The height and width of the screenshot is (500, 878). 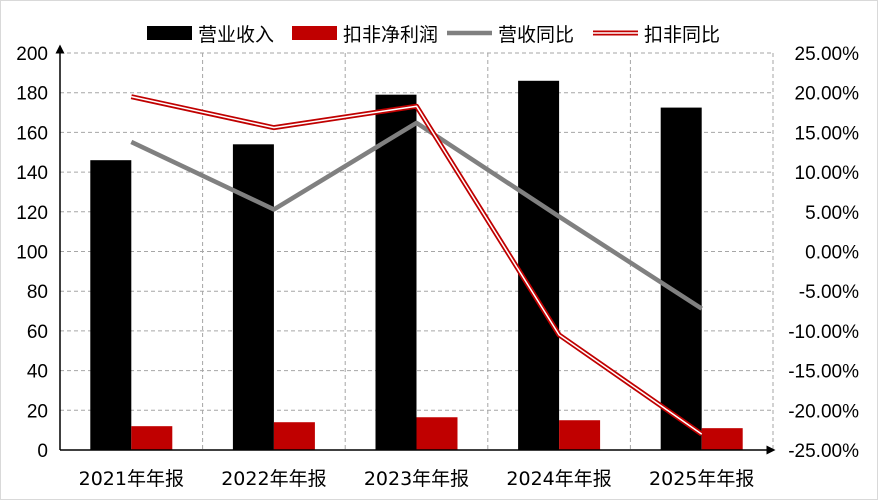 I want to click on bar-营业收入-2023年年报, so click(x=396, y=272).